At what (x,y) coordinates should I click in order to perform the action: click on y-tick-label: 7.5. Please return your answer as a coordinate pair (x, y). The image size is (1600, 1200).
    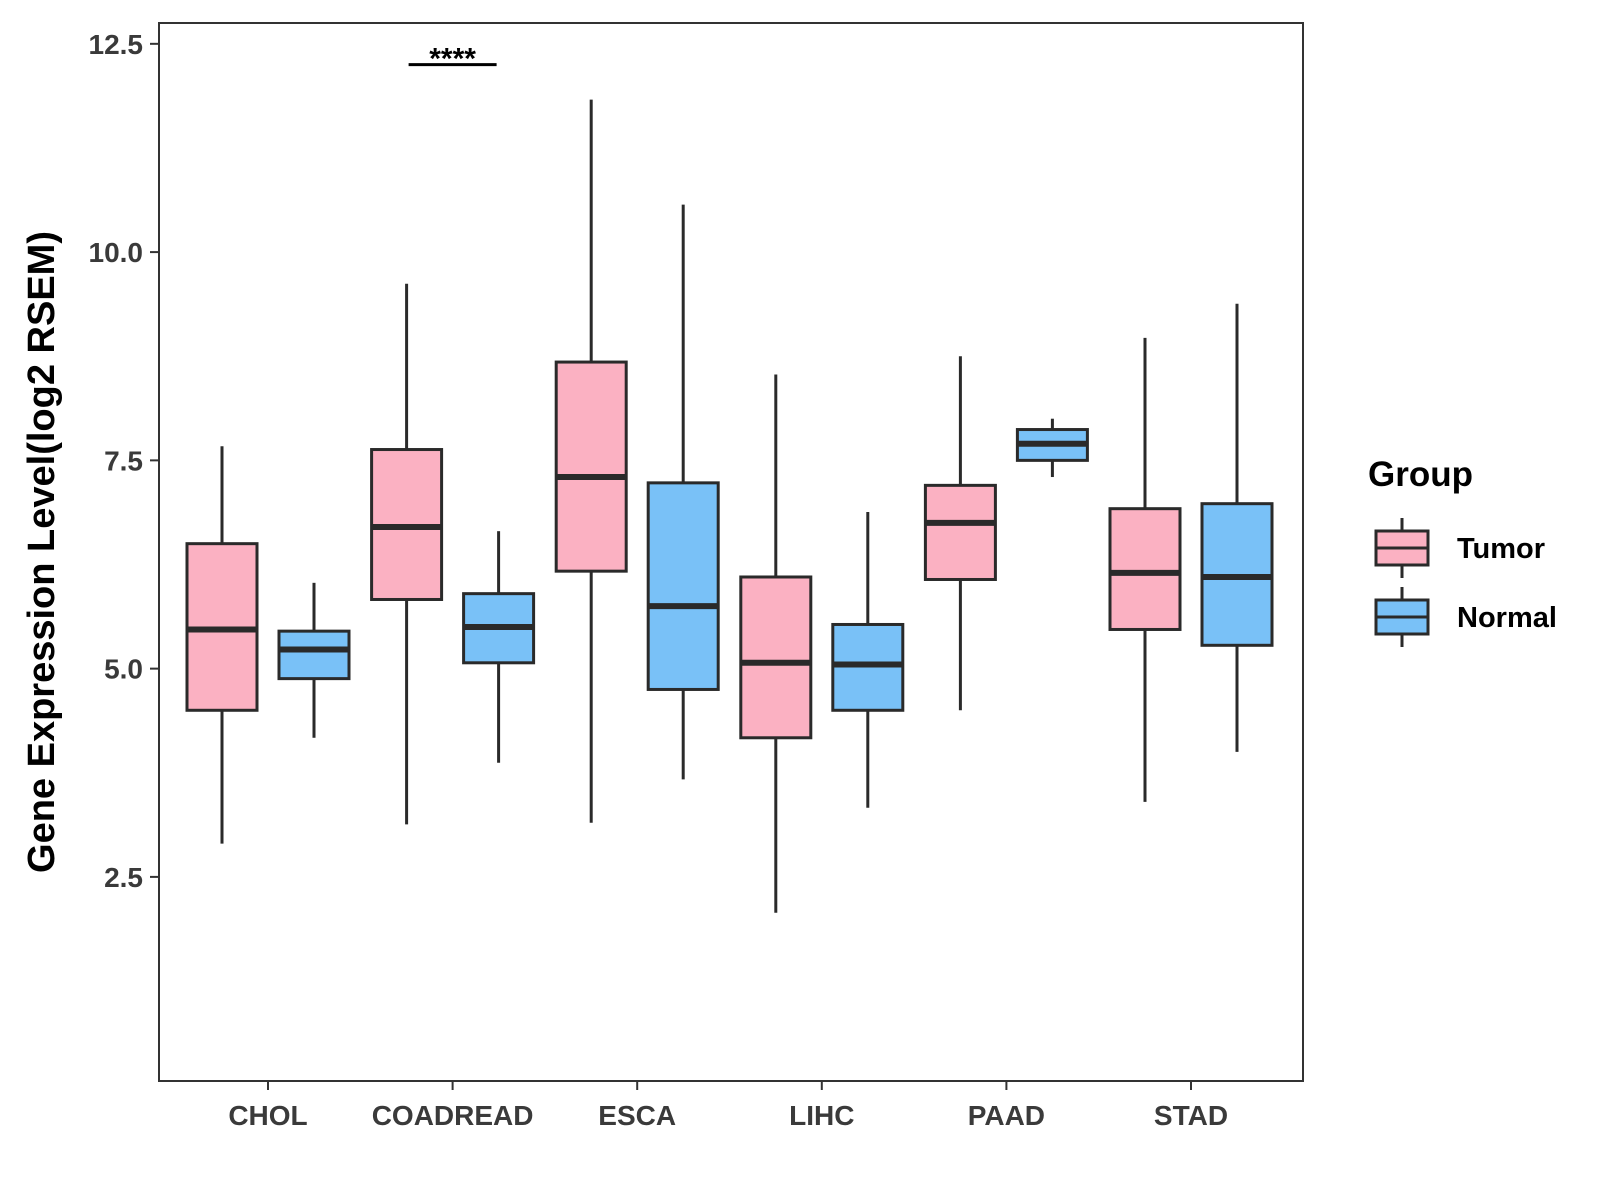
    Looking at the image, I should click on (123, 460).